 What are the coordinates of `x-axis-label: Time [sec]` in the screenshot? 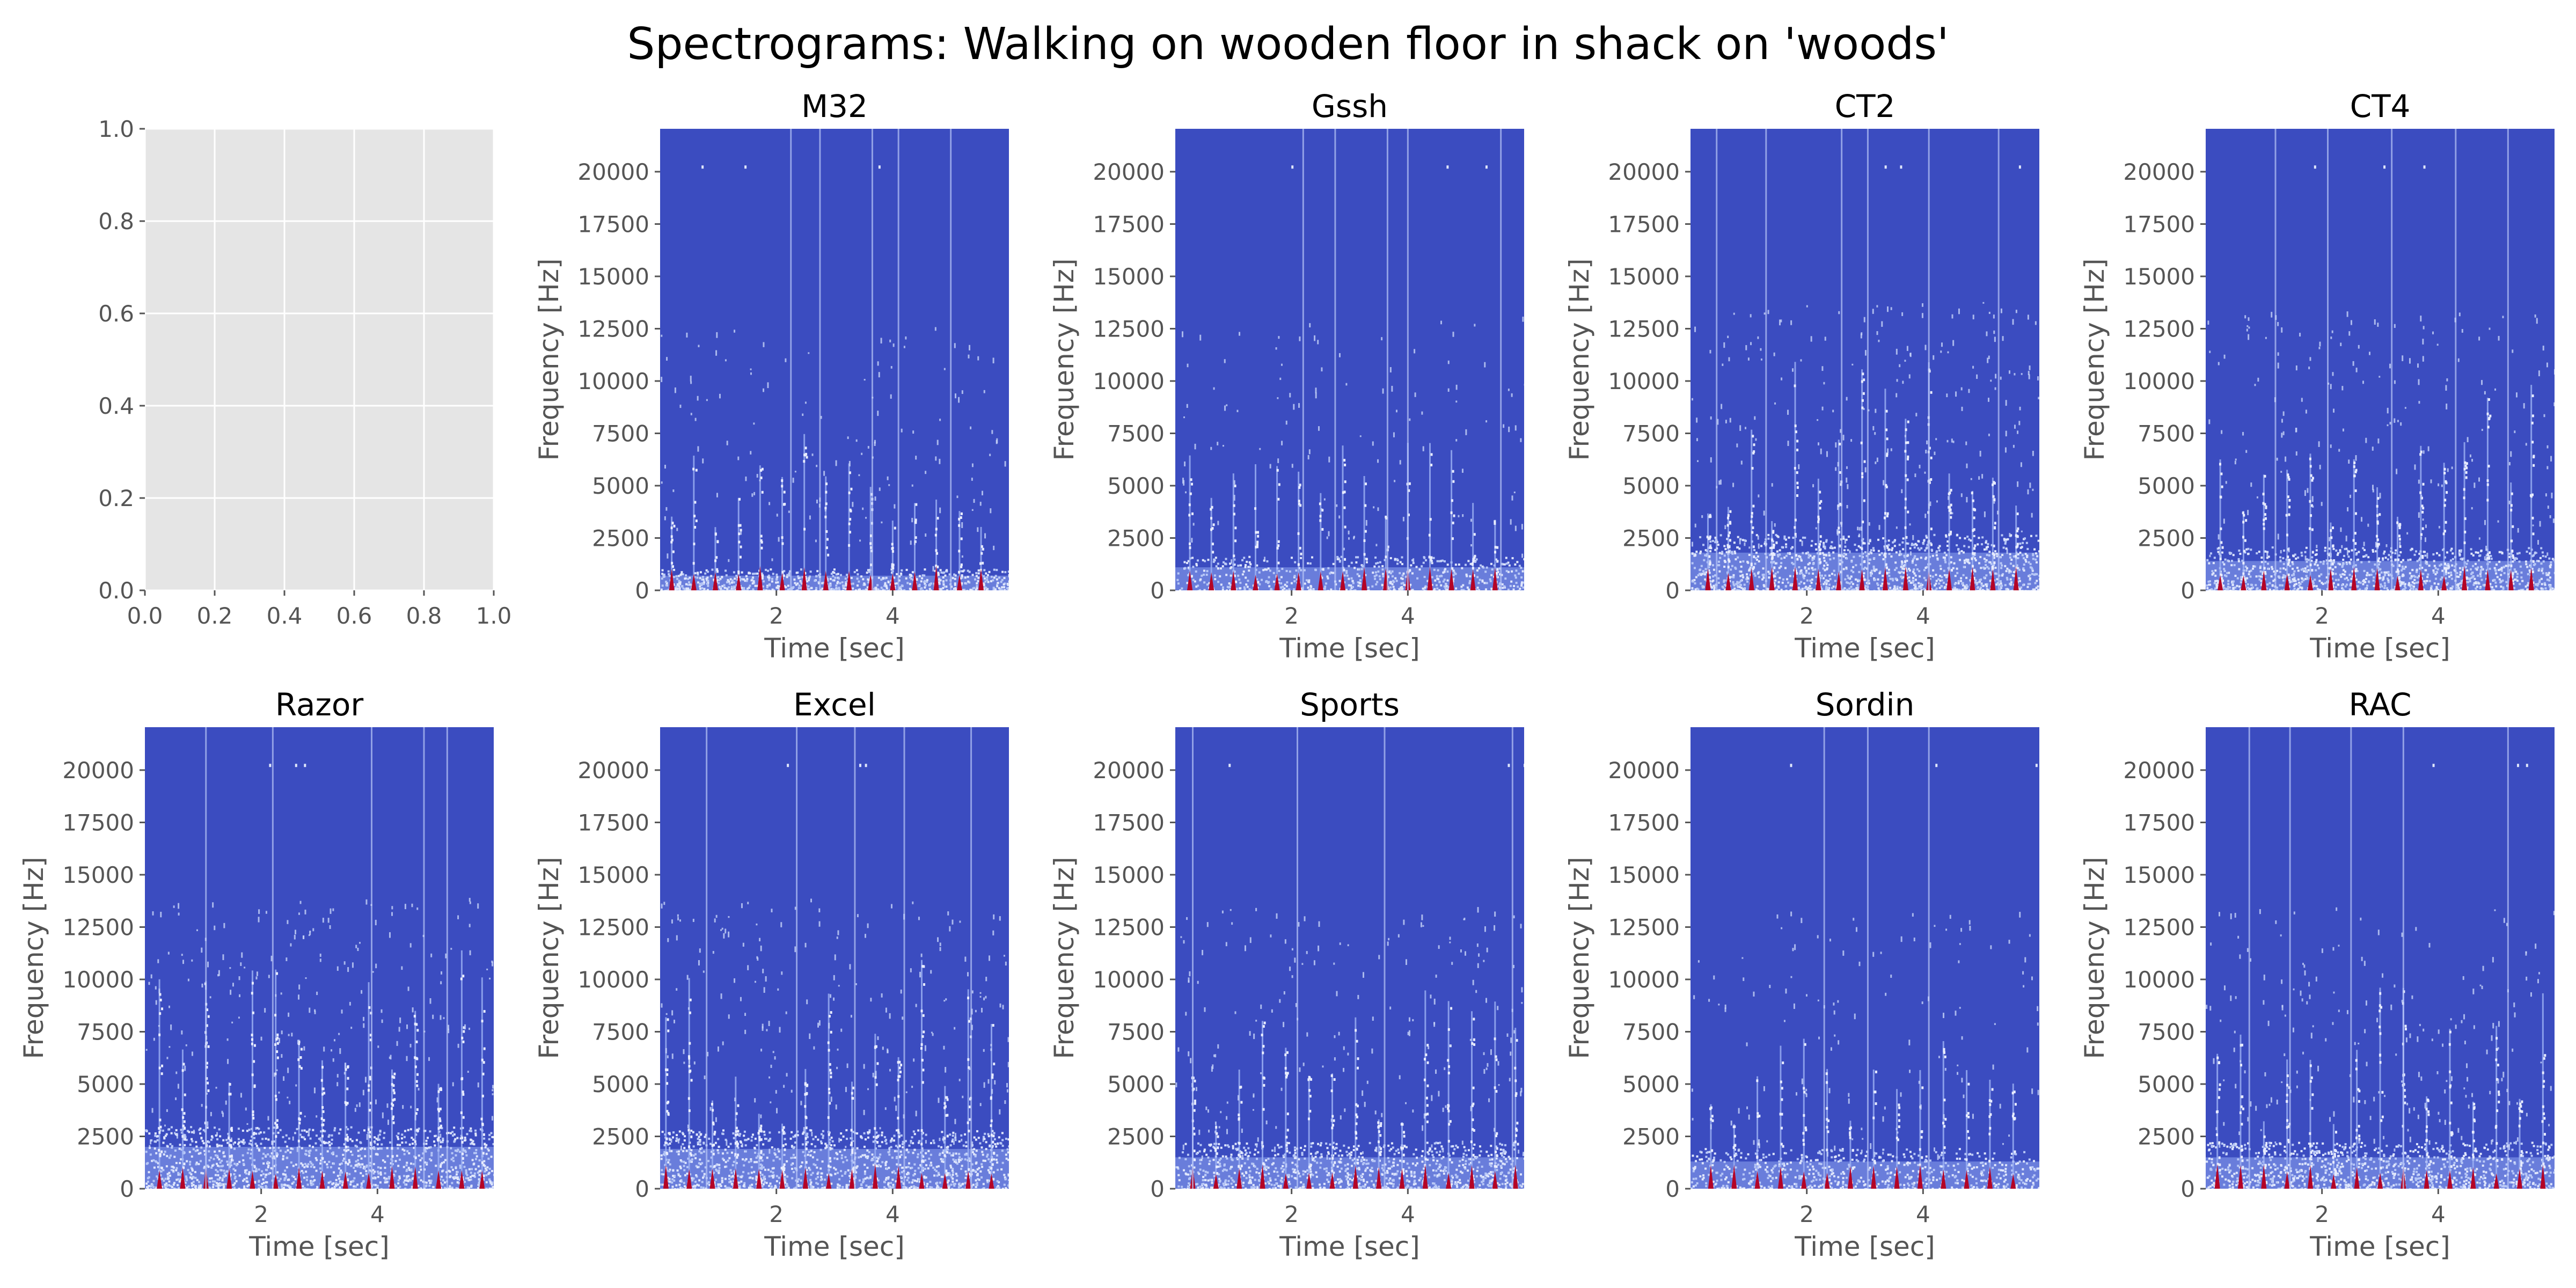 It's located at (834, 648).